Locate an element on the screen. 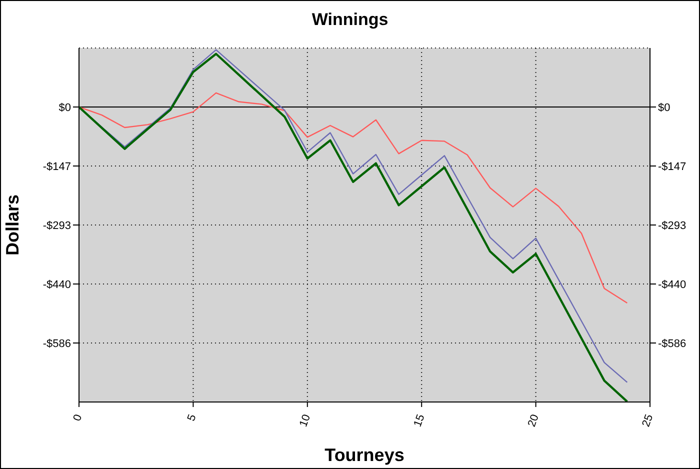 The height and width of the screenshot is (469, 700). chart-title: Winnings is located at coordinates (350, 20).